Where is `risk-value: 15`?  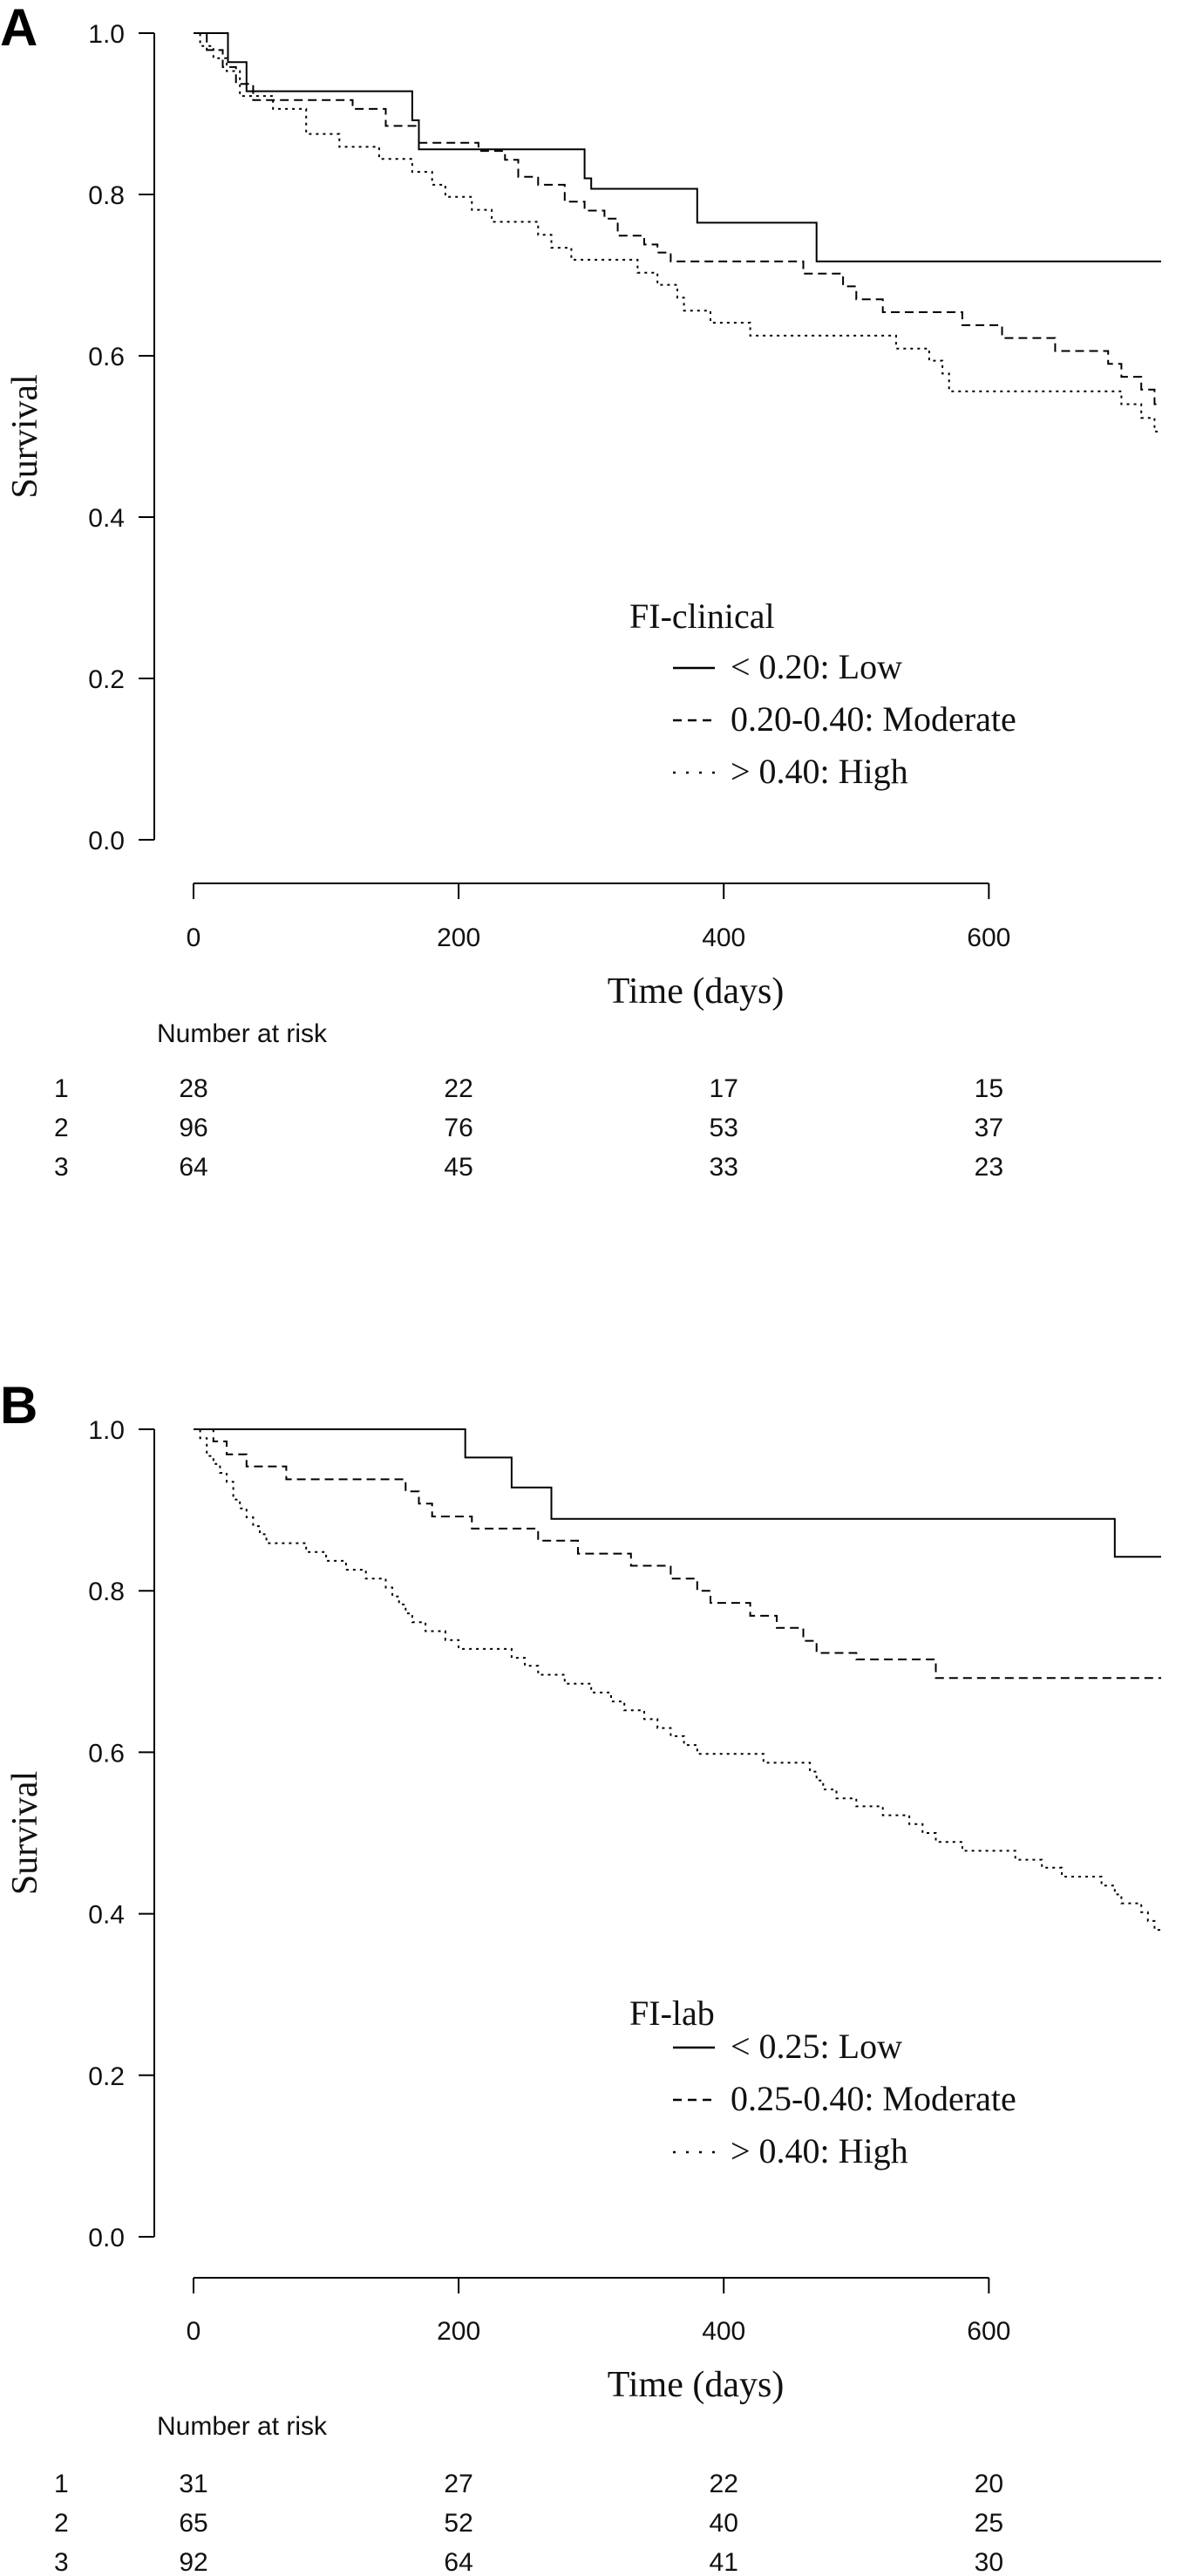
risk-value: 15 is located at coordinates (989, 1089).